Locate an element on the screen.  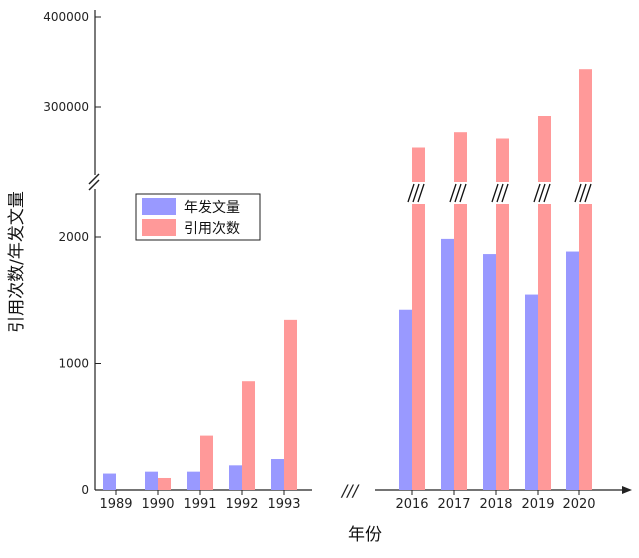
bar-publications-1990 is located at coordinates (151, 480).